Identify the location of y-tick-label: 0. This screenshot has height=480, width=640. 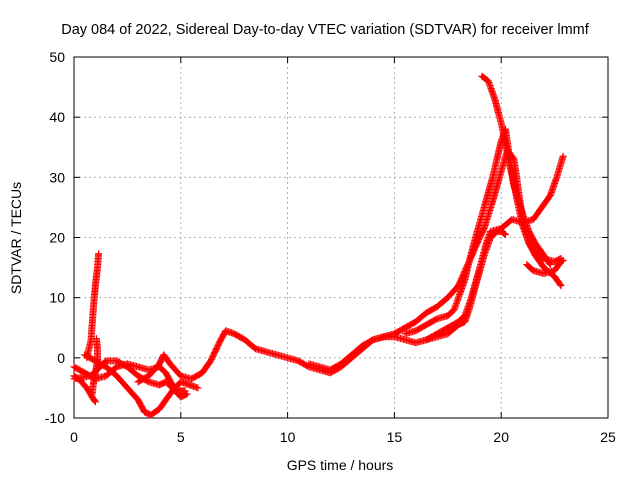
(61, 358).